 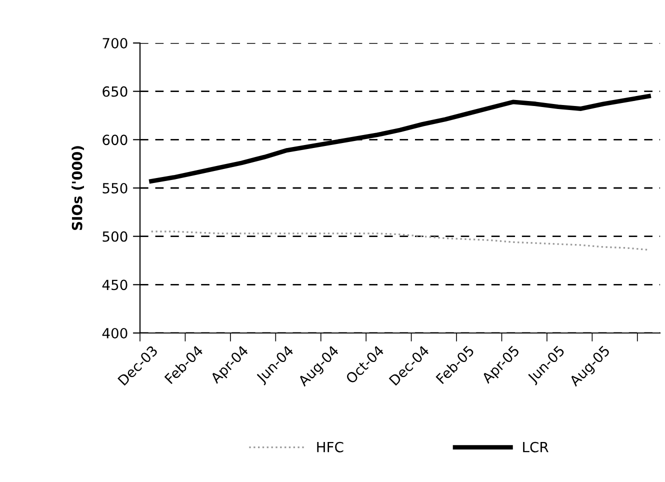 I want to click on y-tick-label: 650, so click(x=115, y=91).